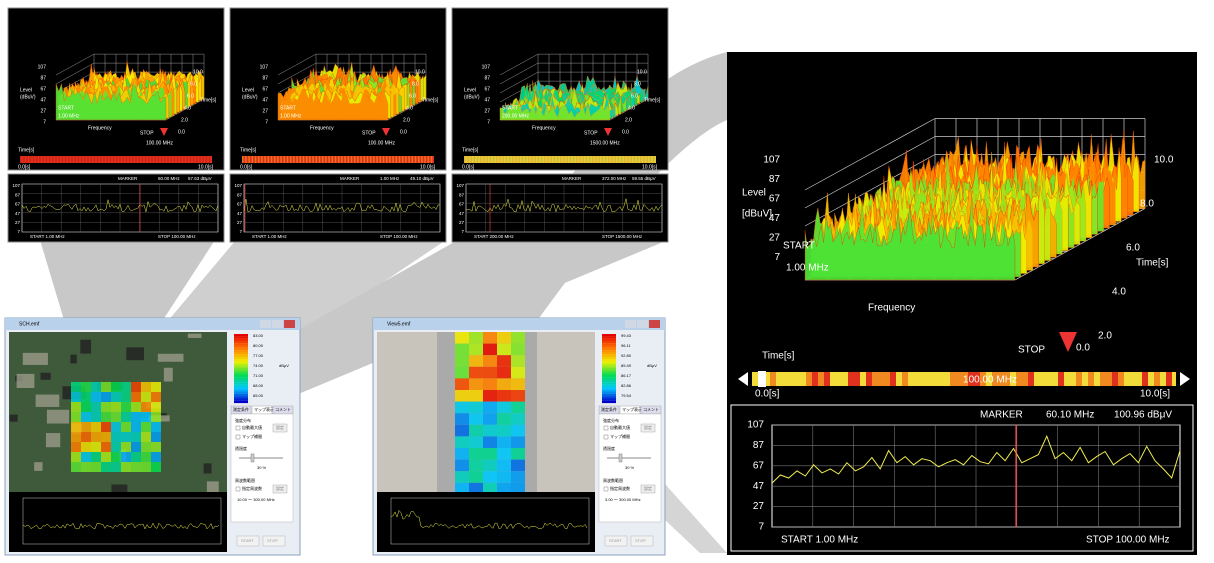 Image resolution: width=1214 pixels, height=563 pixels. Describe the element at coordinates (122, 521) in the screenshot. I see `mini-plot` at that location.